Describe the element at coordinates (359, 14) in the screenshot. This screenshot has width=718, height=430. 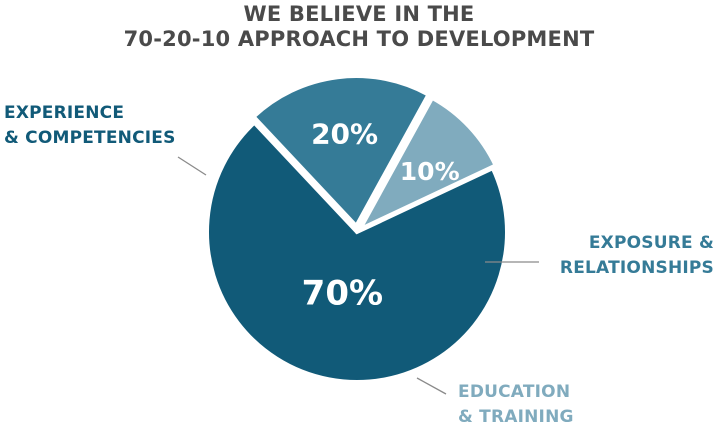
I see `chart-title-line-1: WE BELIEVE IN THE` at that location.